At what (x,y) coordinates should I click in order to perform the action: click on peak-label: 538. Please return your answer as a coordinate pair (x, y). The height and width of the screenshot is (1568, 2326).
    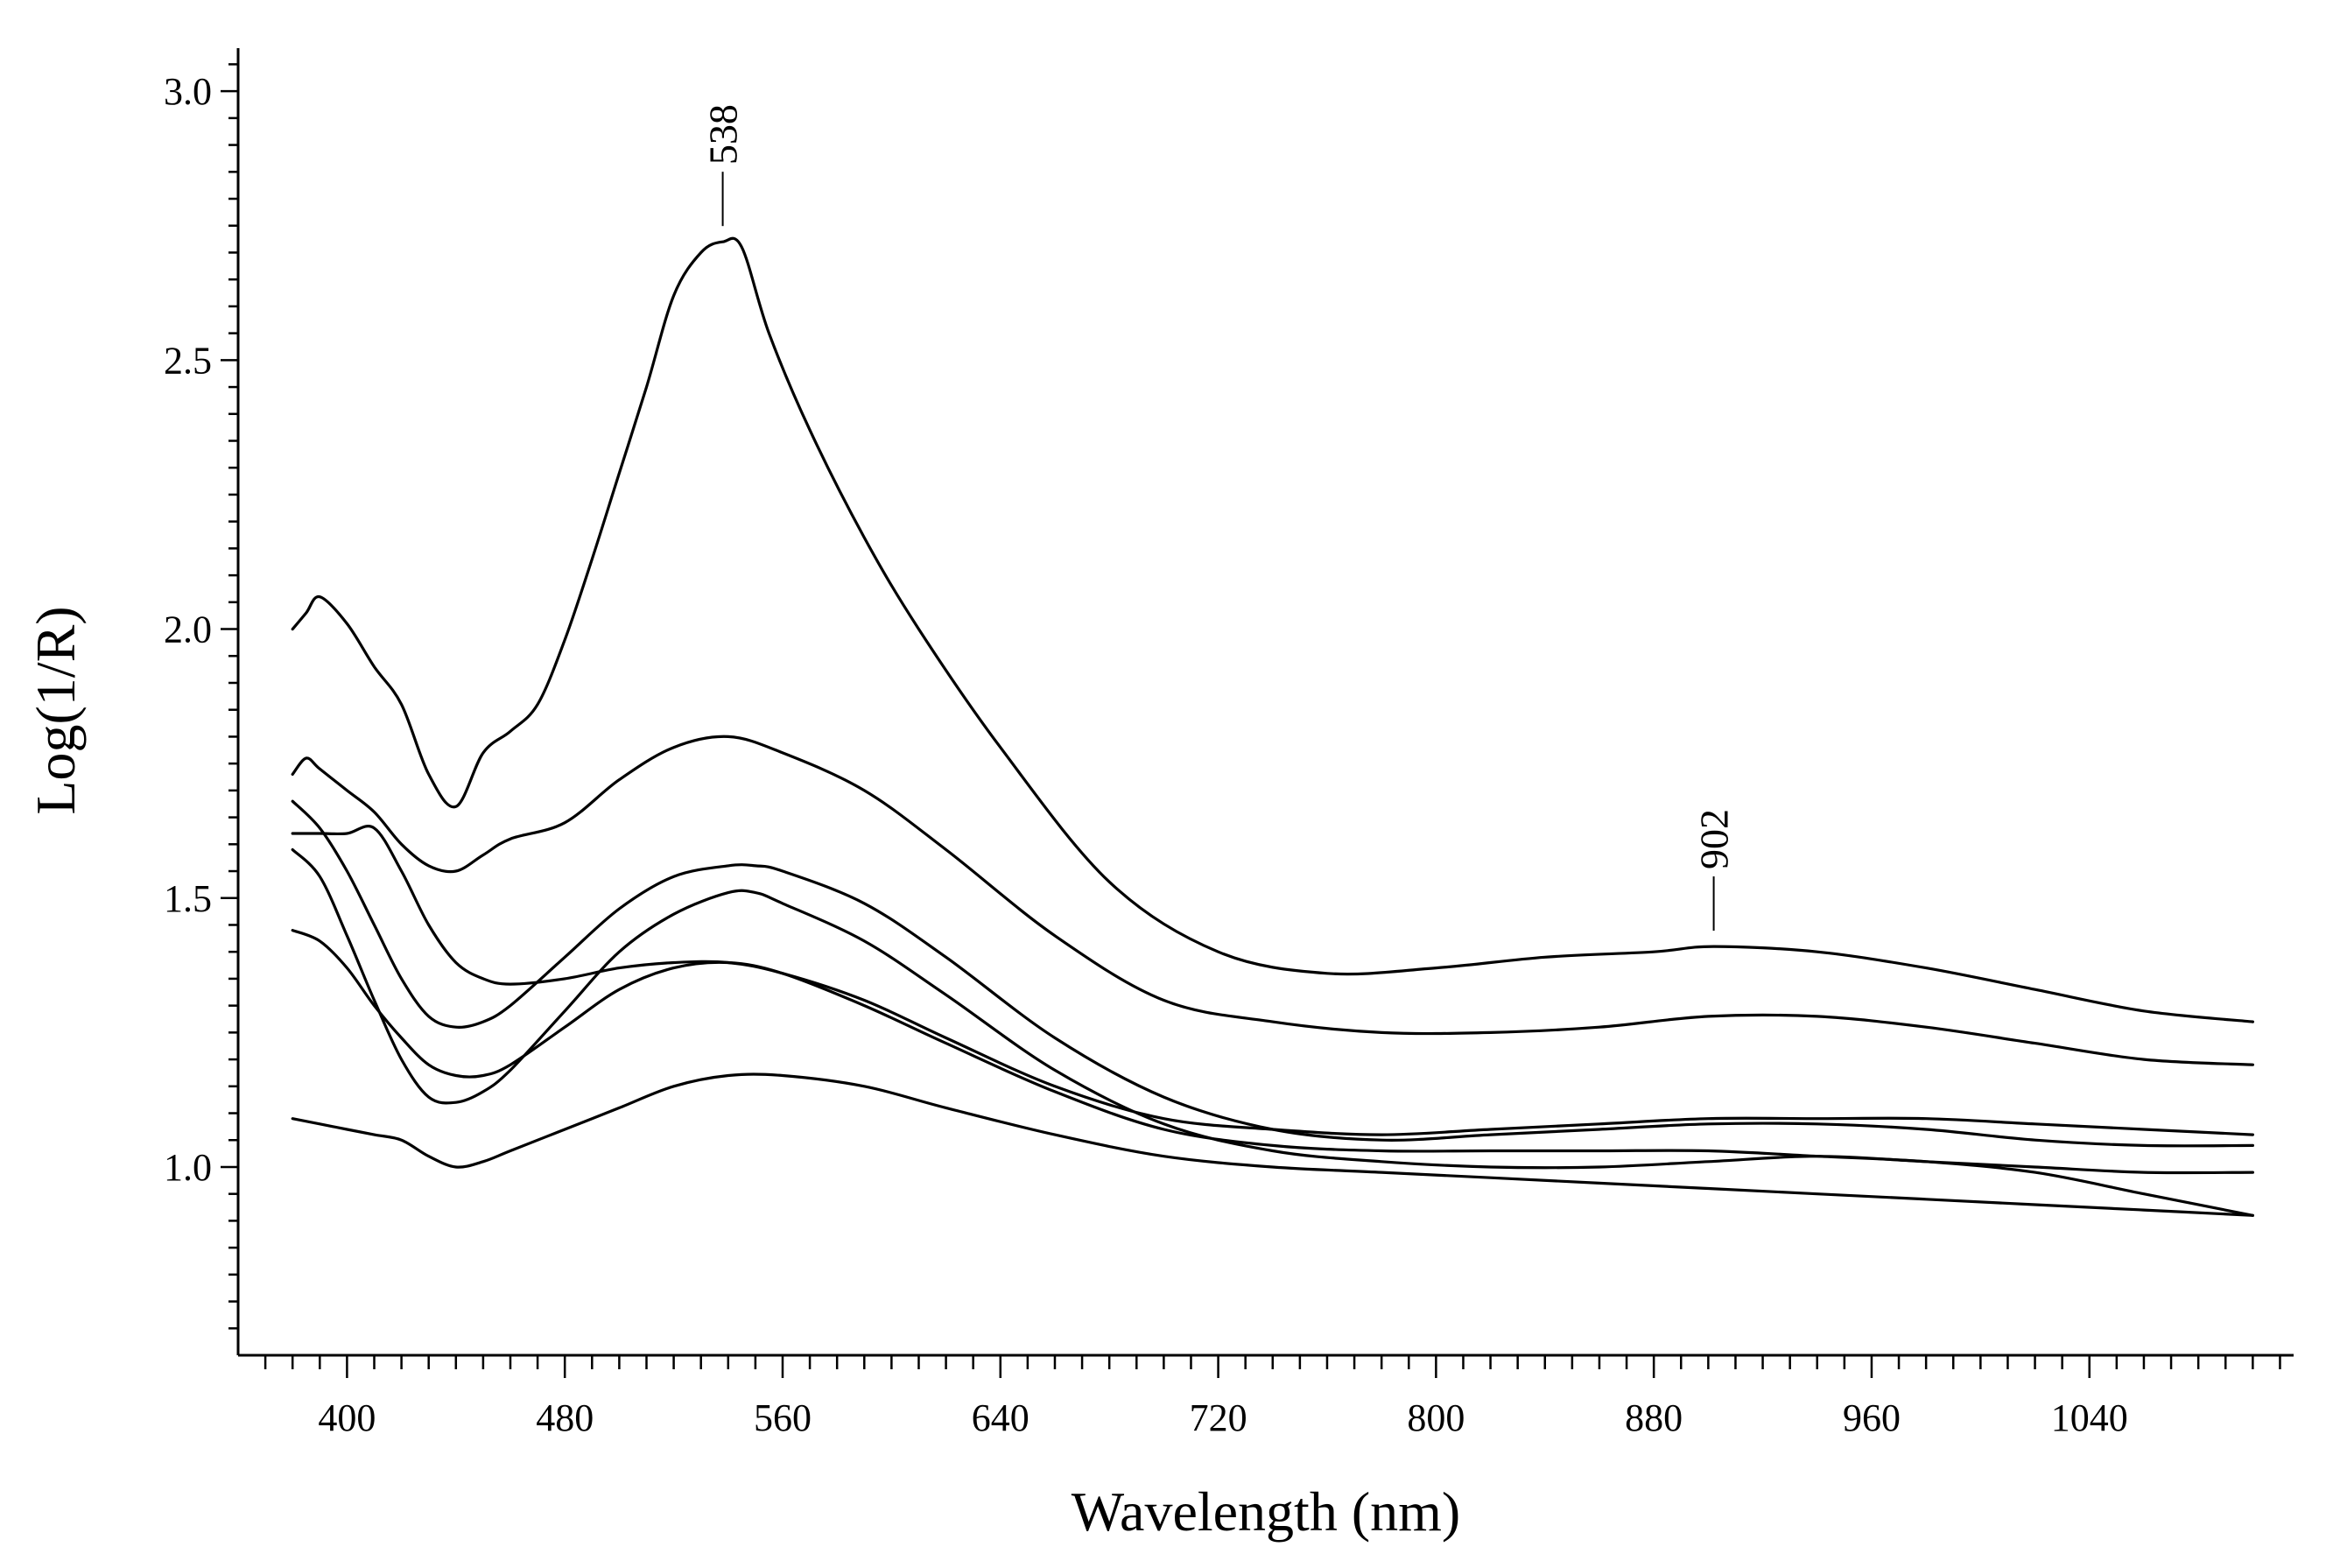
    Looking at the image, I should click on (723, 135).